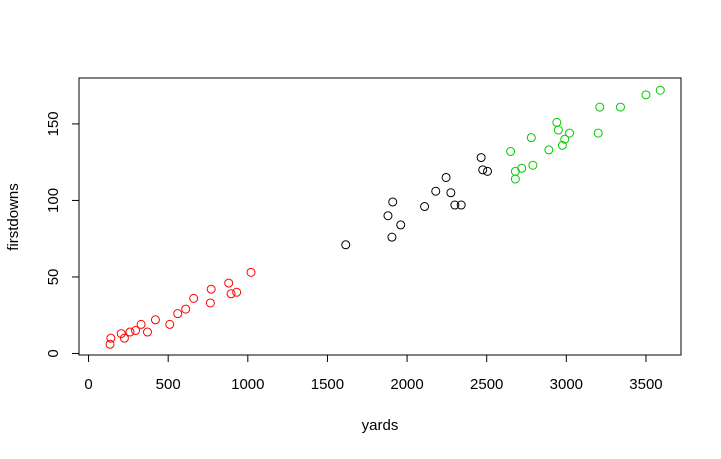 The height and width of the screenshot is (459, 721). What do you see at coordinates (53, 353) in the screenshot?
I see `y-tick-label: 0` at bounding box center [53, 353].